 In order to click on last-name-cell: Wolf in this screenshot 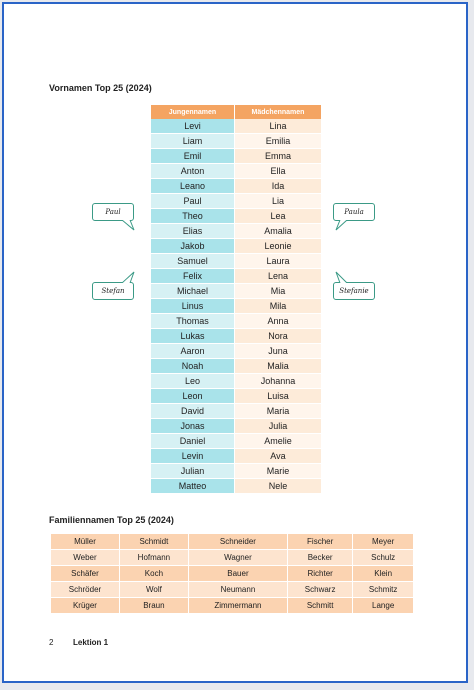, I will do `click(153, 589)`.